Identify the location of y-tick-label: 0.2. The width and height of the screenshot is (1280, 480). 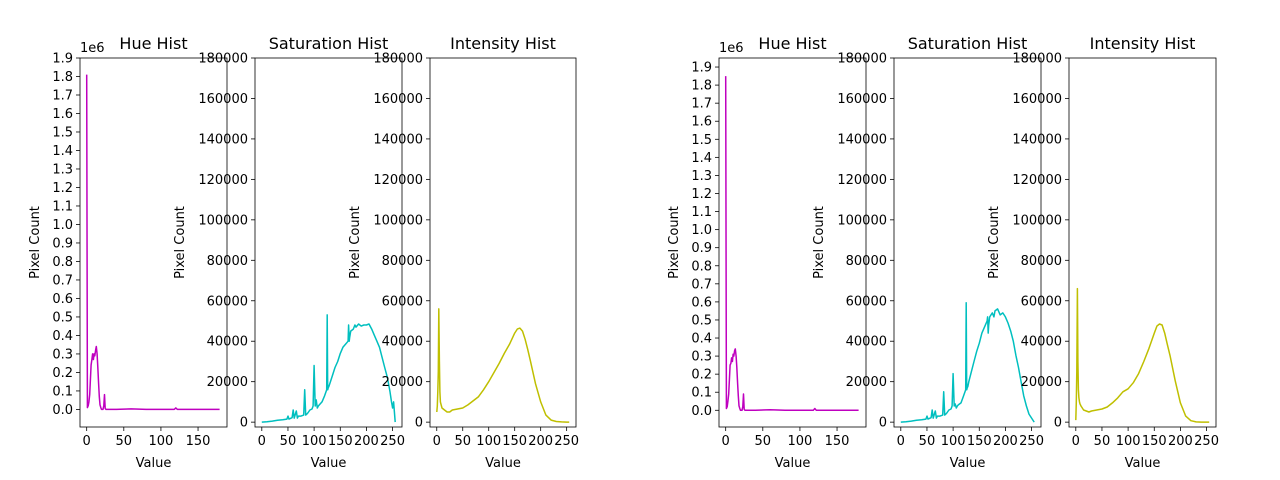
(62, 373).